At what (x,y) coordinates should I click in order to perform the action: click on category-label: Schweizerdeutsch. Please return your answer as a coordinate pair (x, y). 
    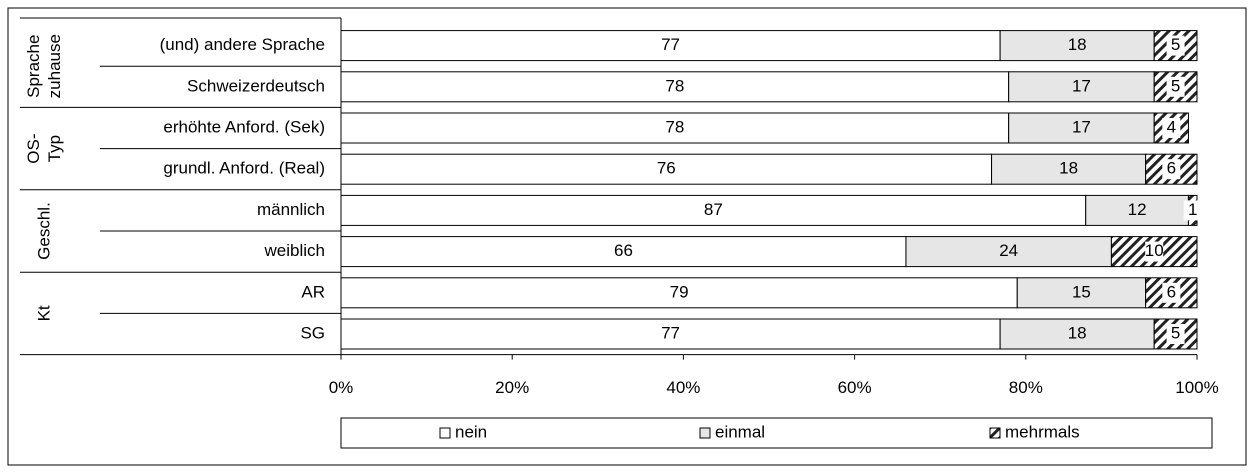
    Looking at the image, I should click on (256, 85).